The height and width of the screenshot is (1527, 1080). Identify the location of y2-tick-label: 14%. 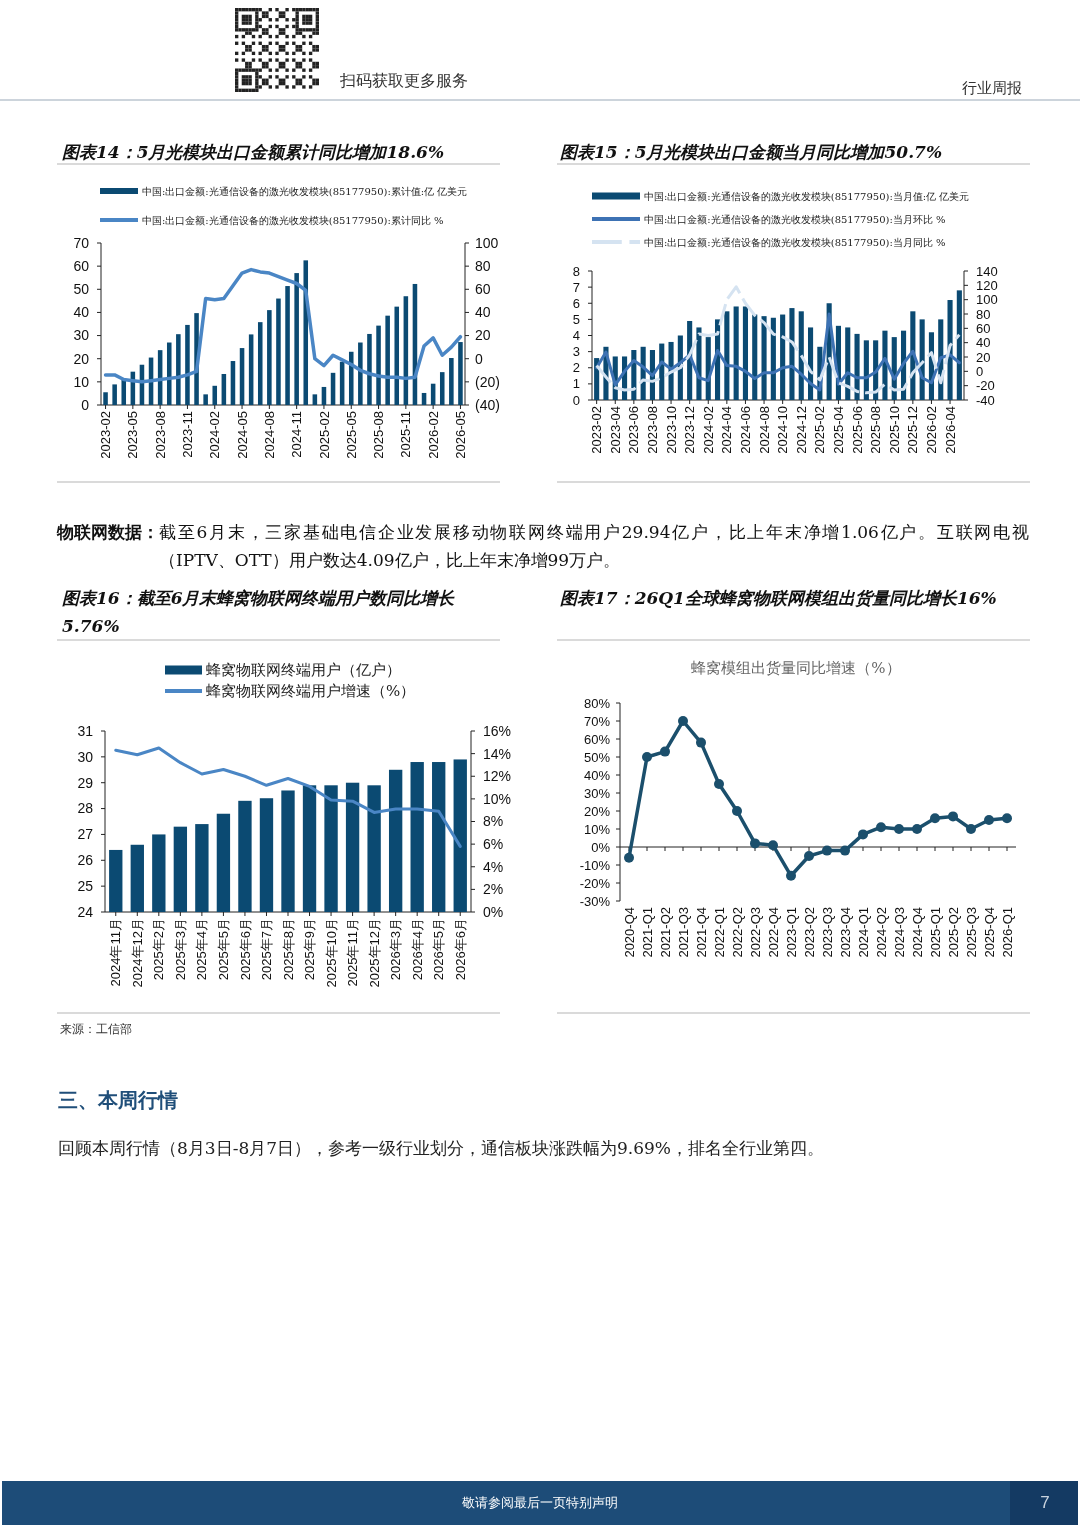
(497, 753).